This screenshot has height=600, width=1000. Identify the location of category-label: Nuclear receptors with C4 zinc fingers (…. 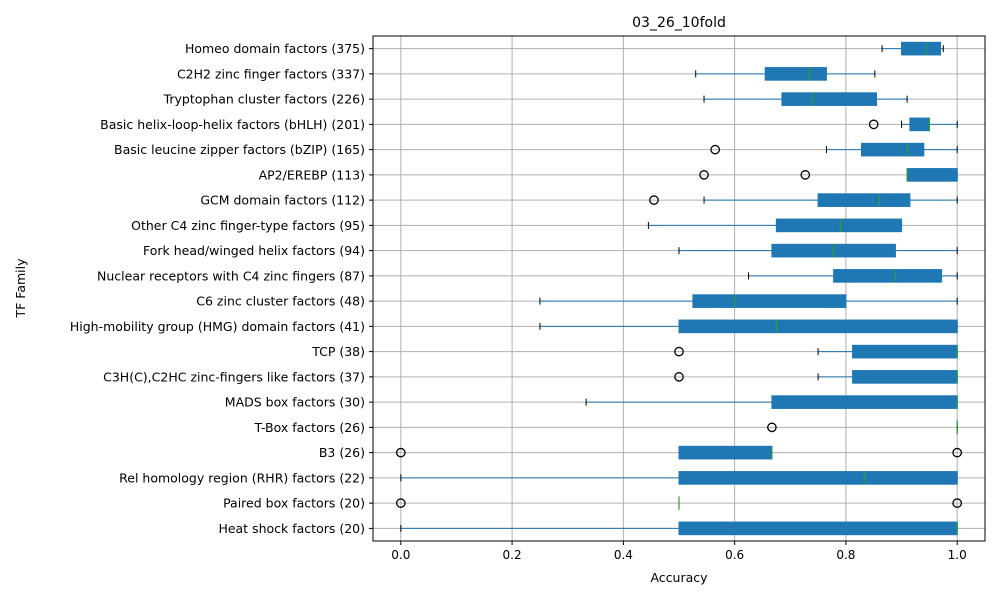
(231, 275).